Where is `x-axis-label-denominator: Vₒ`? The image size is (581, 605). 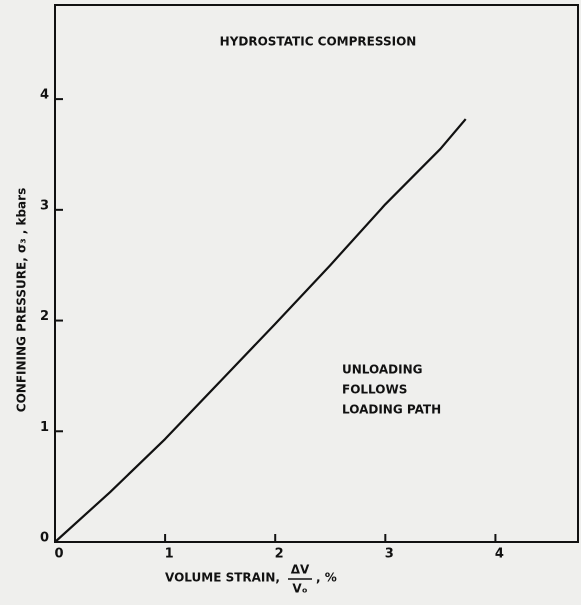 x-axis-label-denominator: Vₒ is located at coordinates (299, 589).